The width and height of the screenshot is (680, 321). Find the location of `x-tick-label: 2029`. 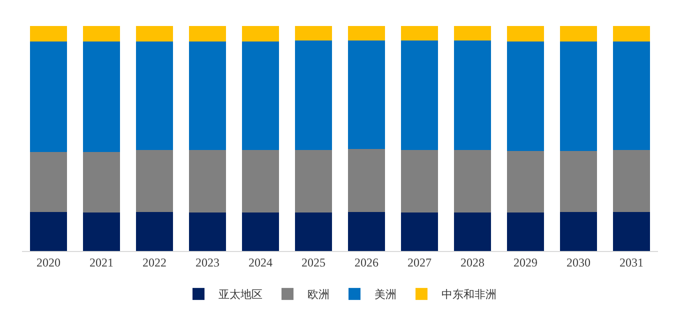

x-tick-label: 2029 is located at coordinates (526, 262).